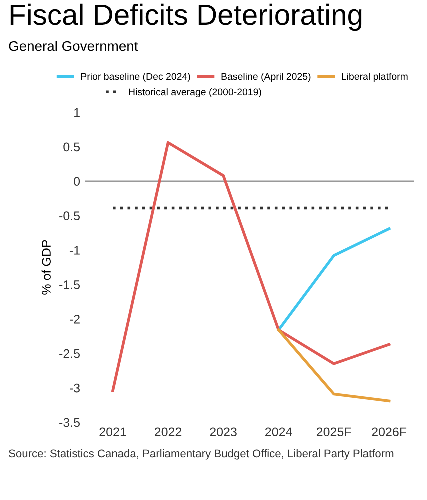 This screenshot has height=500, width=427. I want to click on chart-title: Fiscal Deficits Deteriorating, so click(186, 18).